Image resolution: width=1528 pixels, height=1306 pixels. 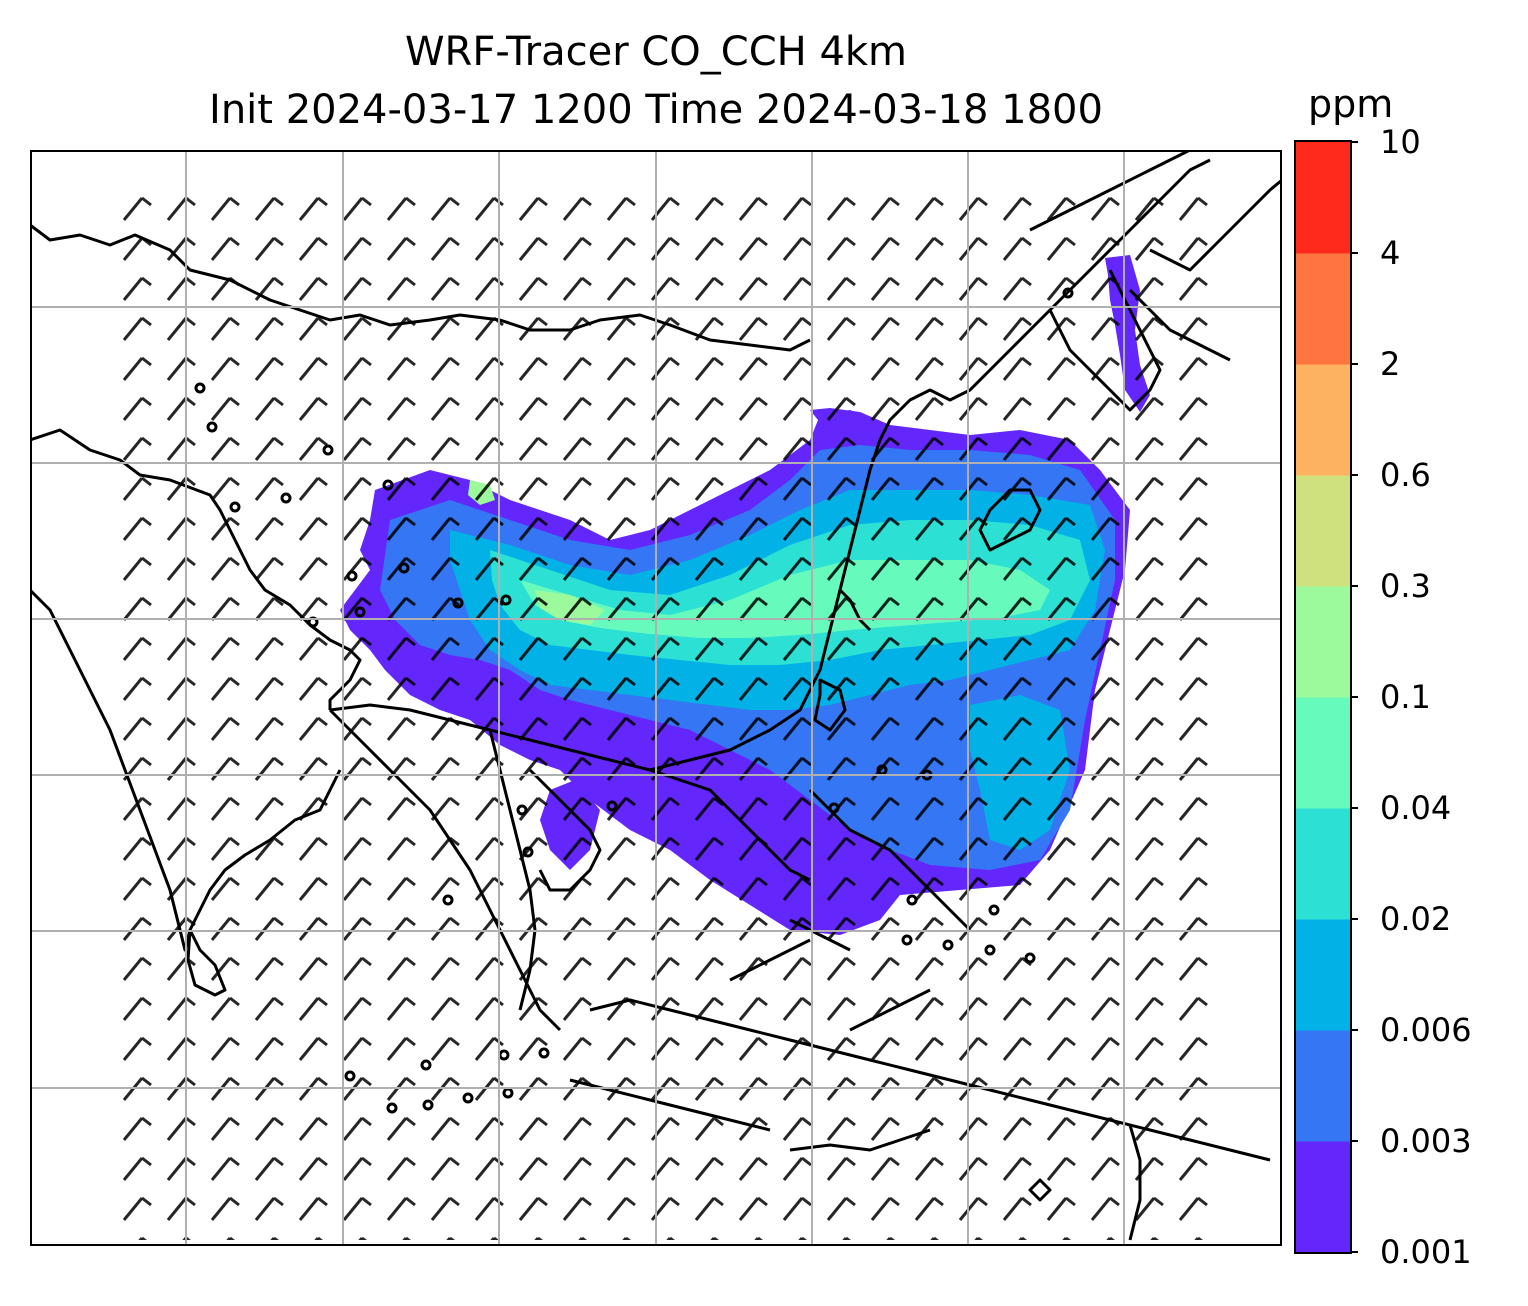 What do you see at coordinates (1405, 697) in the screenshot?
I see `colorbar-tick-label: 0.1` at bounding box center [1405, 697].